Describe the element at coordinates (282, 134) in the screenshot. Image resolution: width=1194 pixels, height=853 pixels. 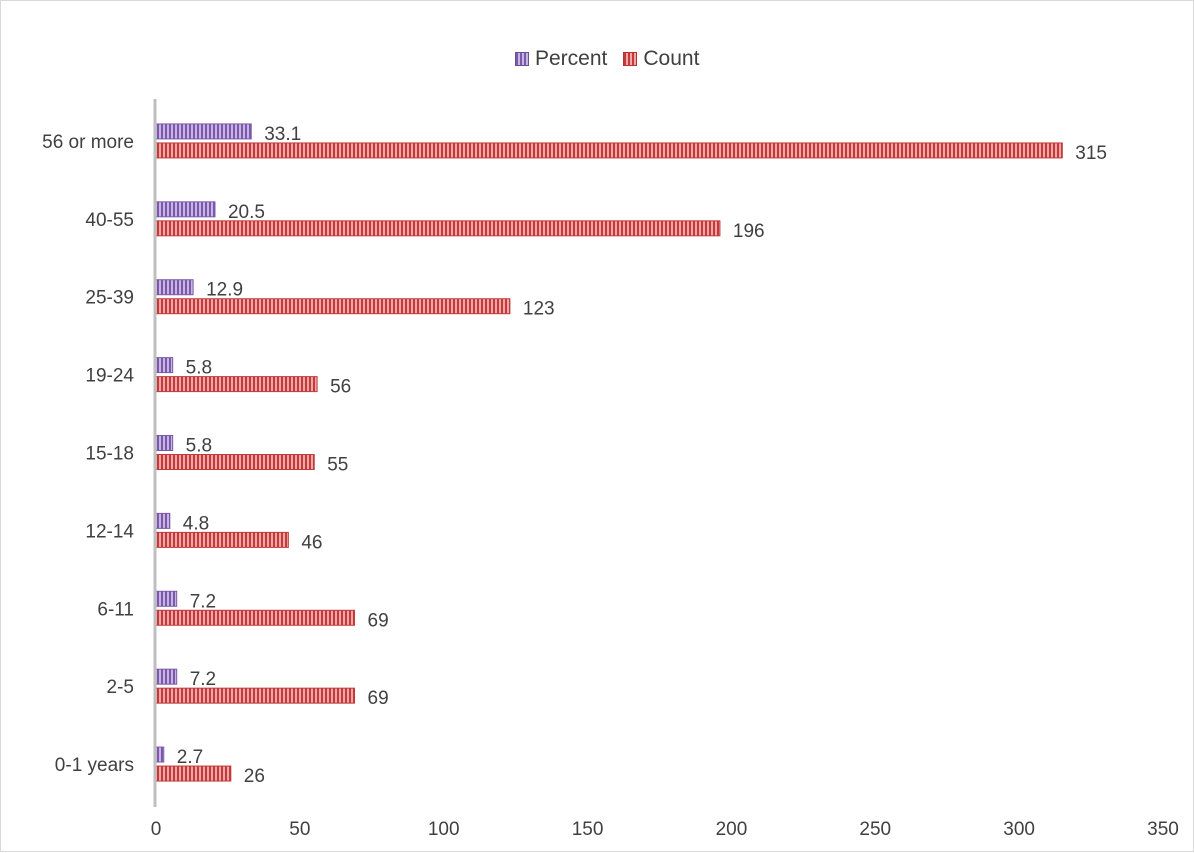
I see `data-label-percent-56-or-more: 33.1` at that location.